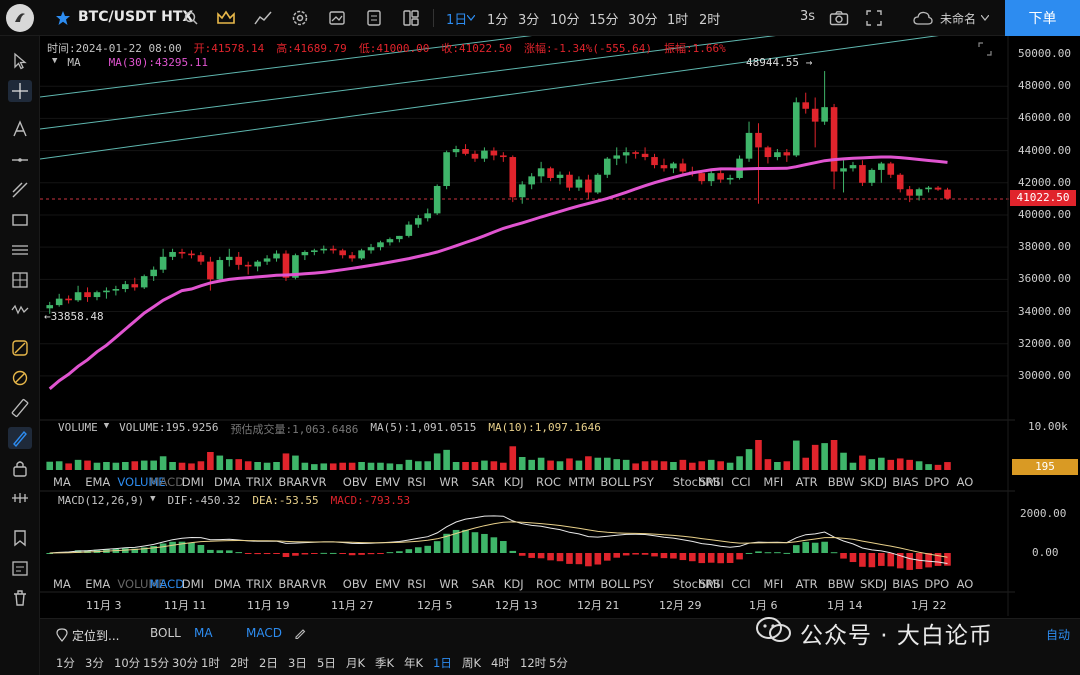 The width and height of the screenshot is (1080, 675). I want to click on favorite-star-icon, so click(63, 18).